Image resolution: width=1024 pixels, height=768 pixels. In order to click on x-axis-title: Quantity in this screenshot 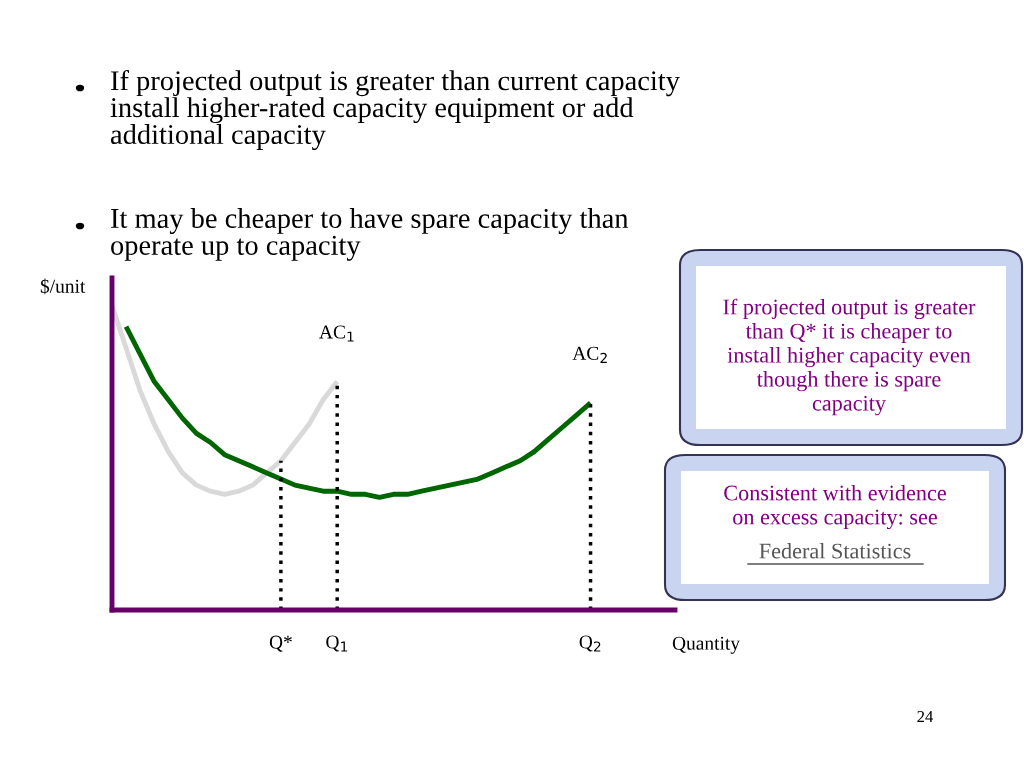, I will do `click(706, 645)`.